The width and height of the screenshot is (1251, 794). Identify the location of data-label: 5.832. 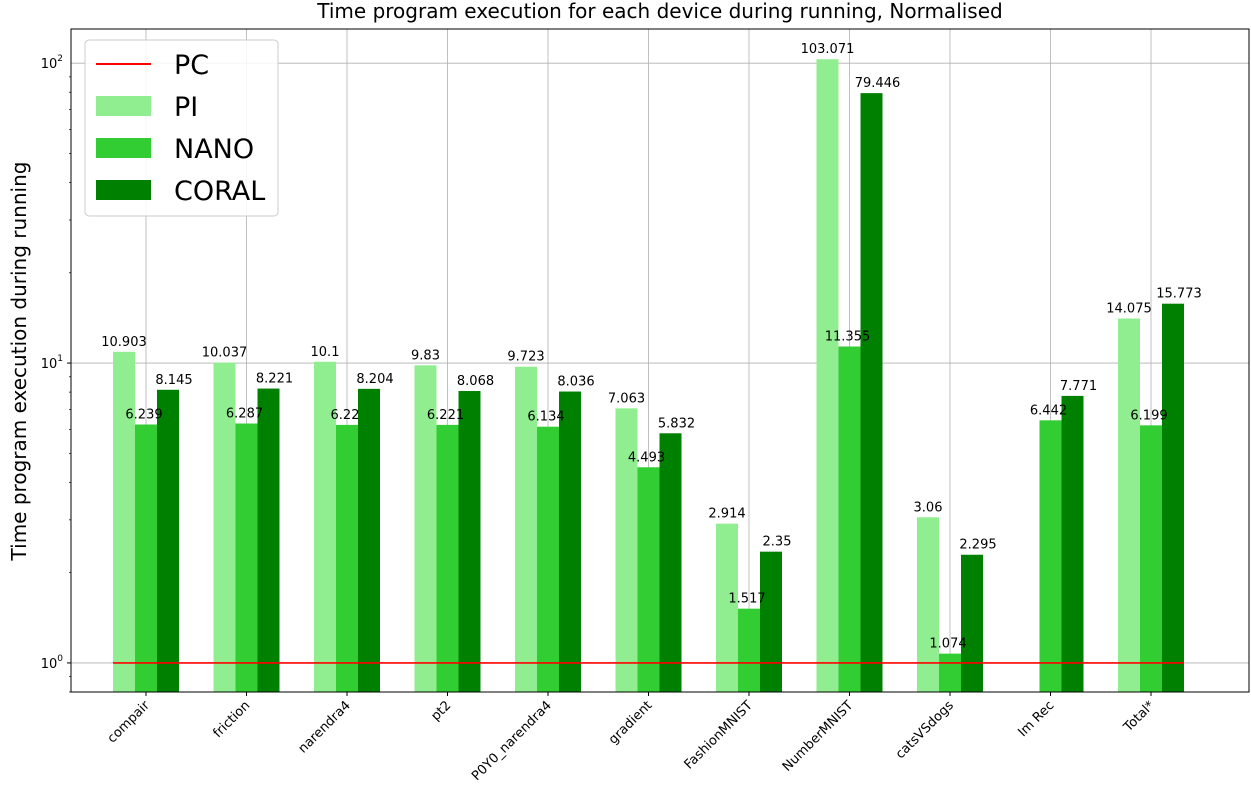
(676, 423).